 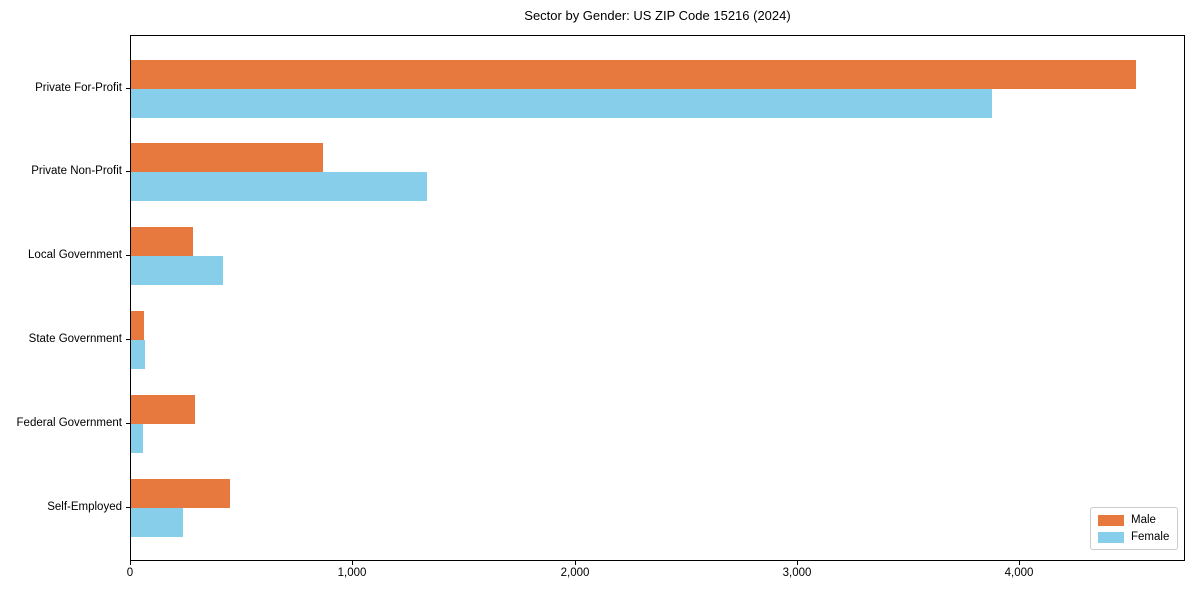 What do you see at coordinates (1111, 537) in the screenshot?
I see `legend-swatch-female` at bounding box center [1111, 537].